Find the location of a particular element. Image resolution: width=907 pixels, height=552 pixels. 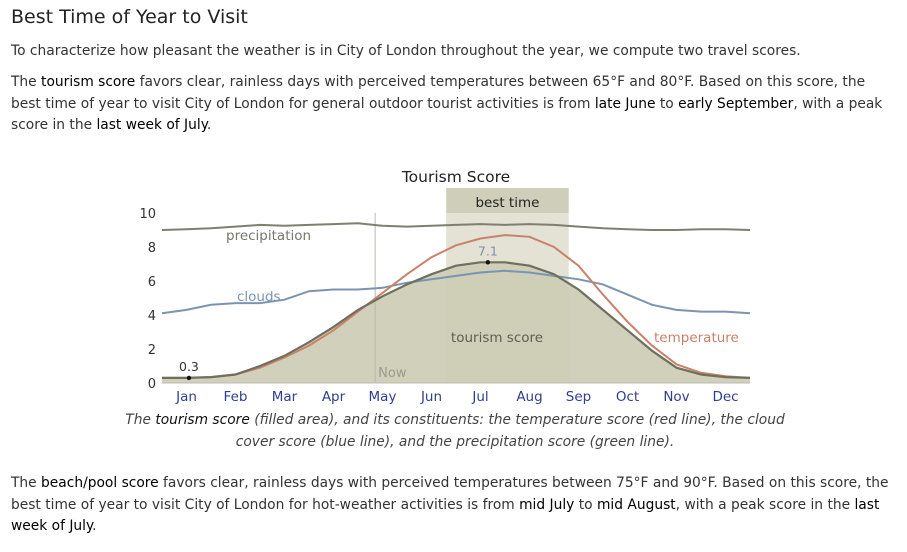

annotation-label: 7.1 is located at coordinates (488, 250).